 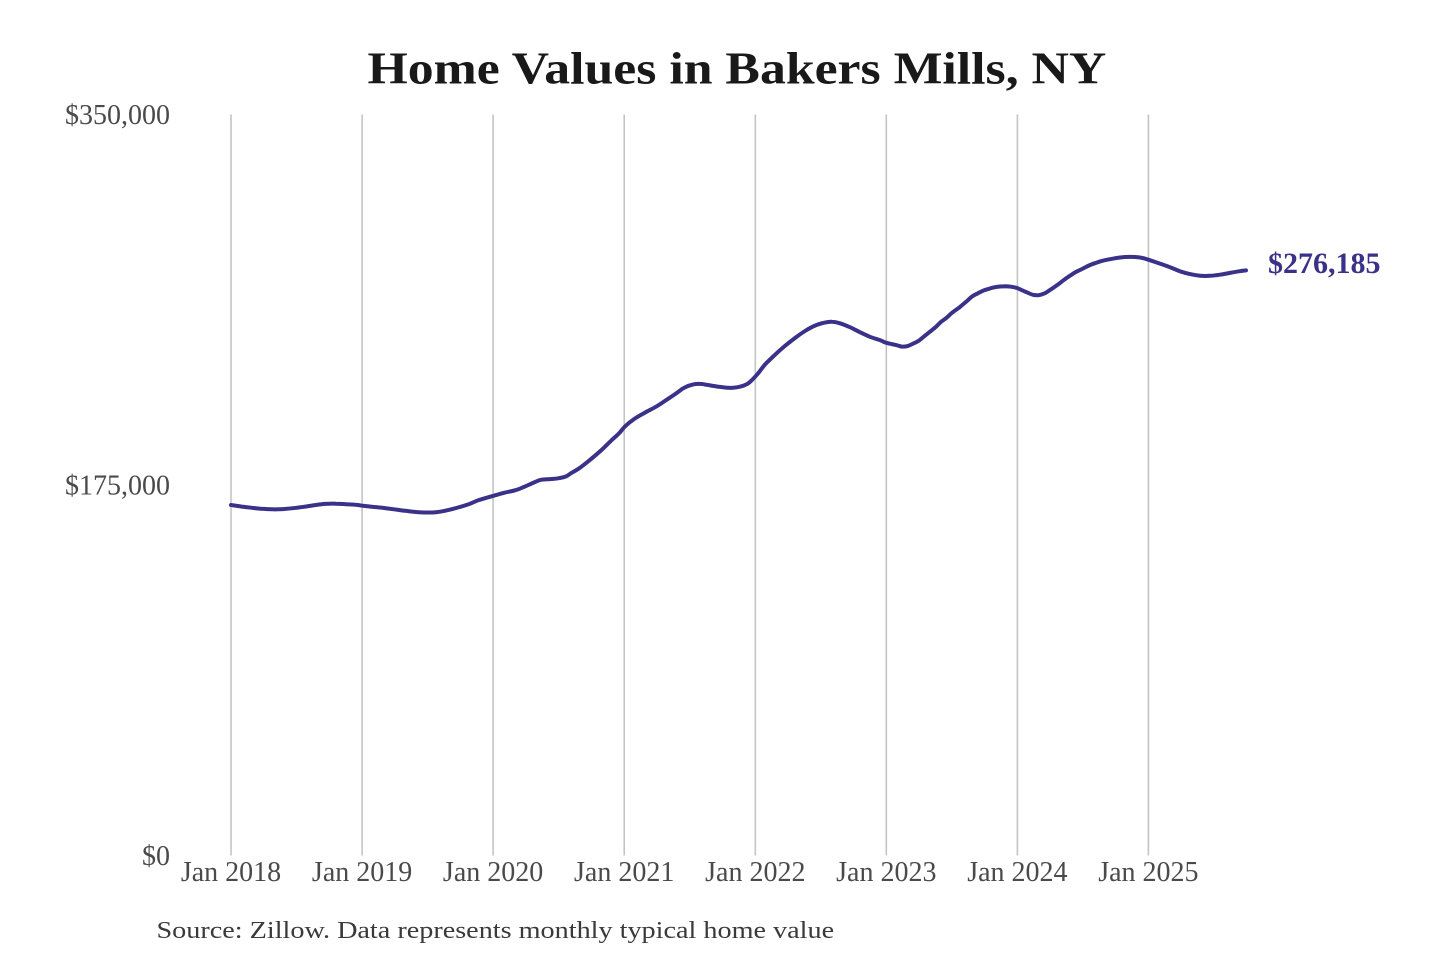 I want to click on svg-text: Jan 2020, so click(x=493, y=872).